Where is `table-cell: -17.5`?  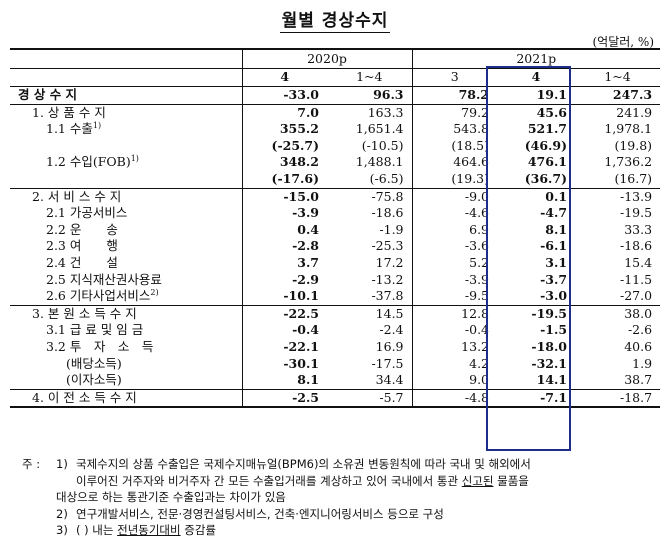 table-cell: -17.5 is located at coordinates (387, 363).